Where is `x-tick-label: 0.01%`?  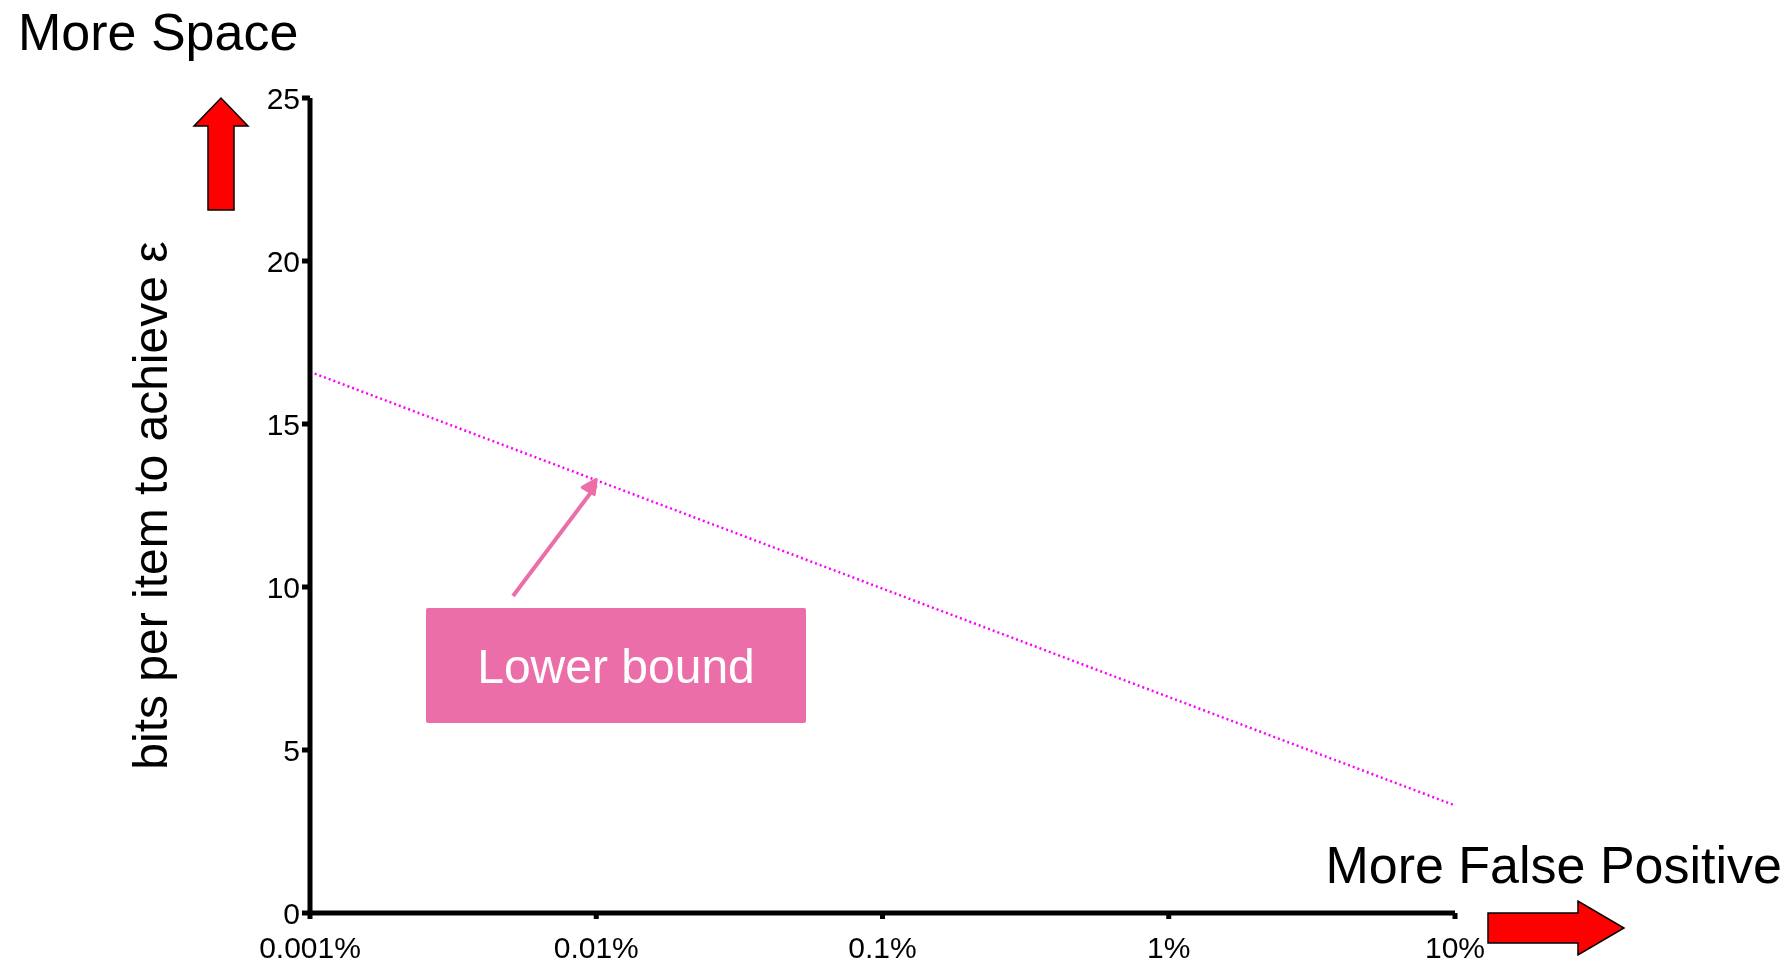 x-tick-label: 0.01% is located at coordinates (596, 948).